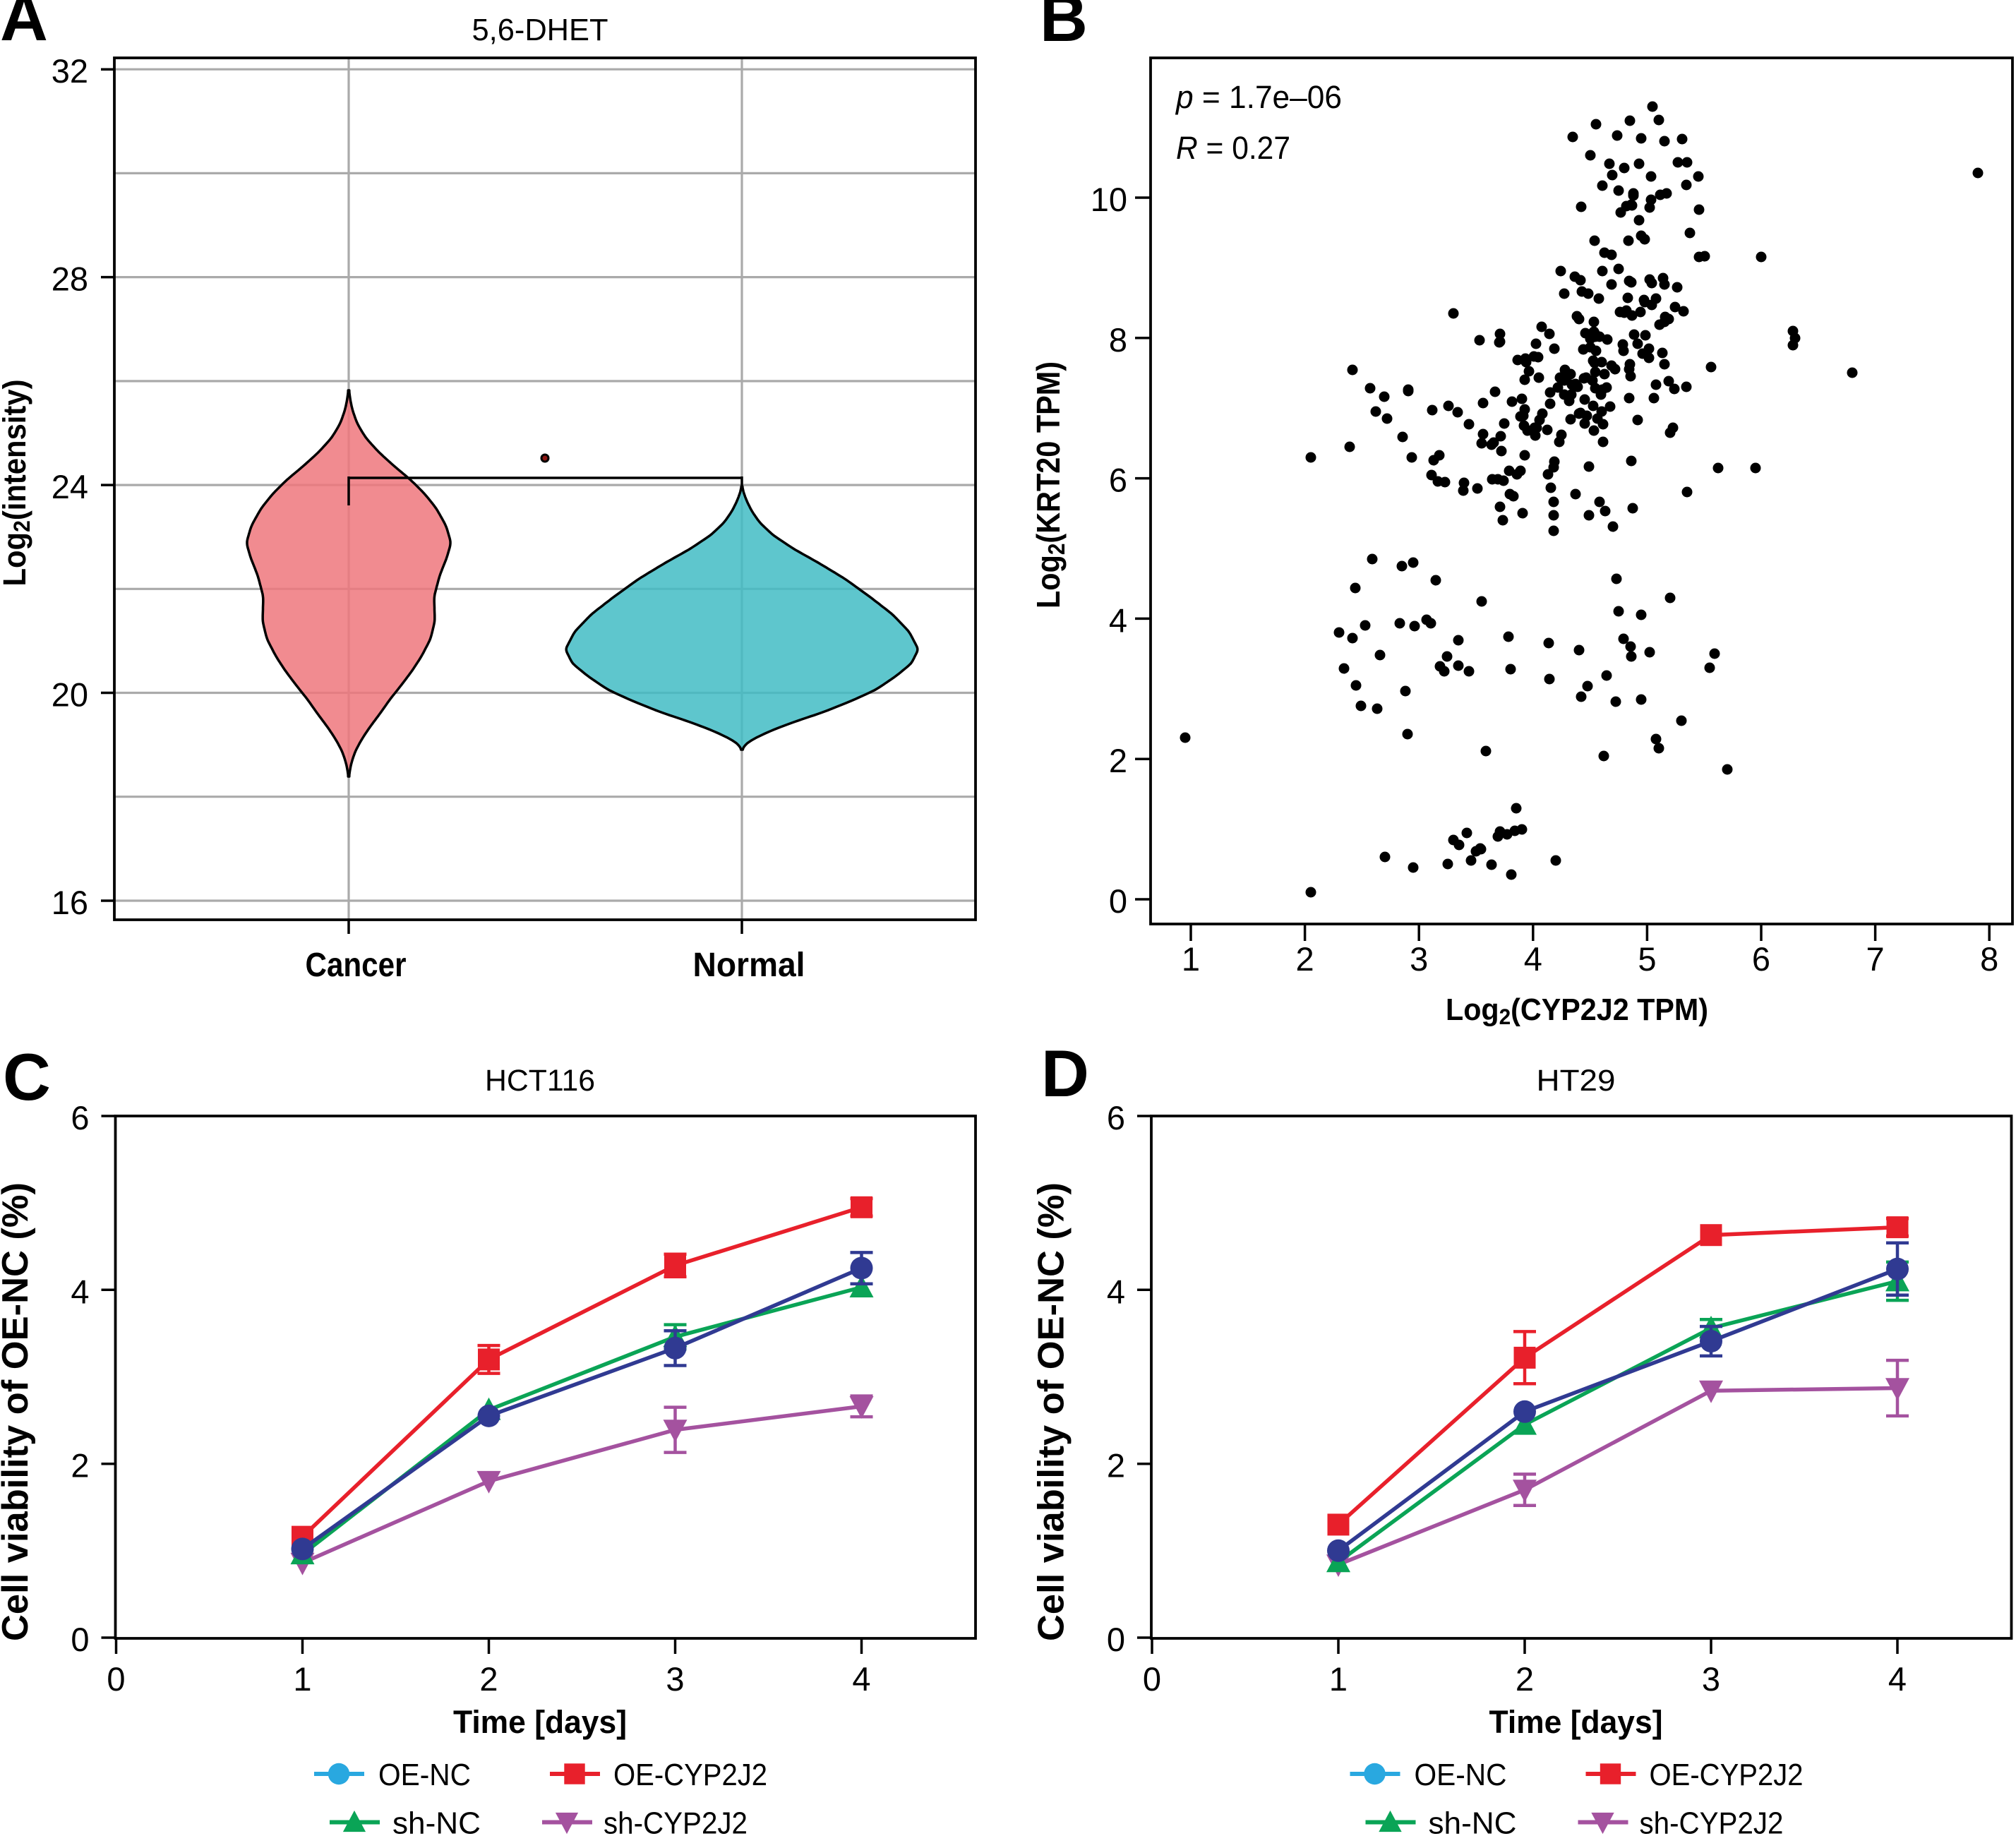 This screenshot has width=2016, height=1836. What do you see at coordinates (540, 1081) in the screenshot?
I see `svg-text: HCT116` at bounding box center [540, 1081].